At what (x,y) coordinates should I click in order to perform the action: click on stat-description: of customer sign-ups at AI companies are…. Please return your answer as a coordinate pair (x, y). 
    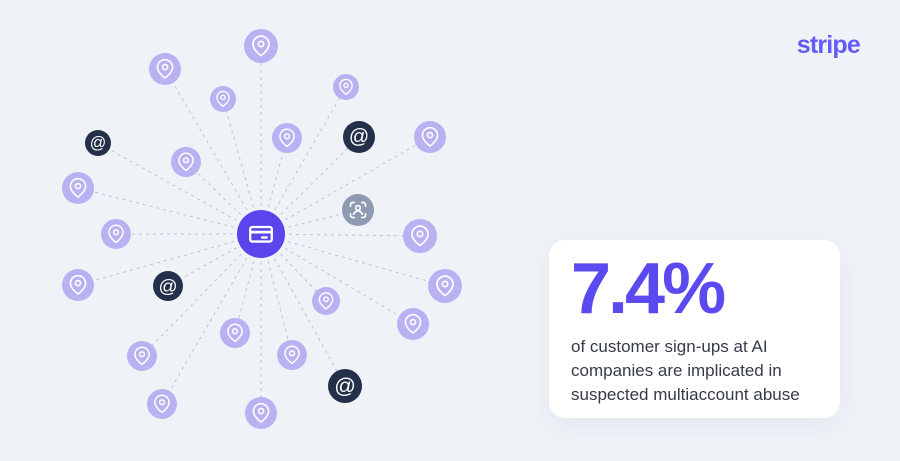
    Looking at the image, I should click on (685, 370).